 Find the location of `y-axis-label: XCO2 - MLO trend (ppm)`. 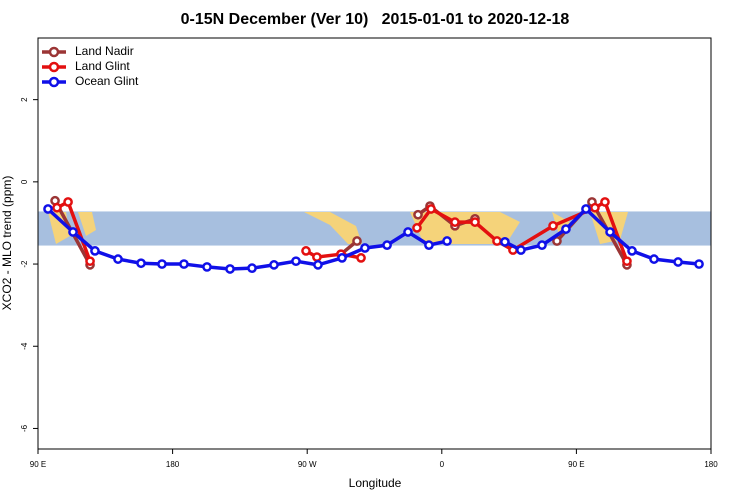

y-axis-label: XCO2 - MLO trend (ppm) is located at coordinates (7, 243).